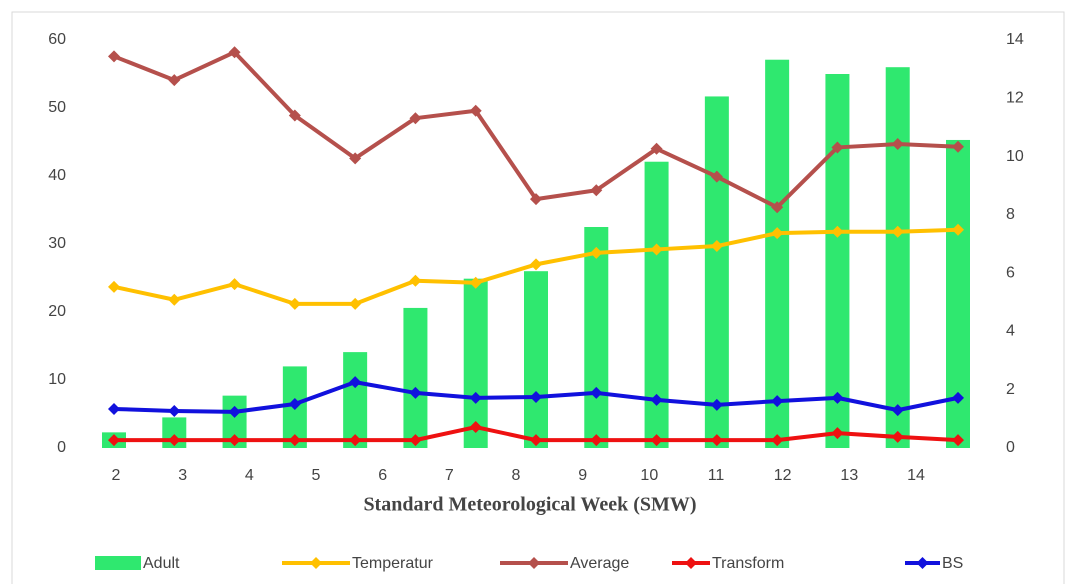  I want to click on x-axis-title: Standard Meteorological Week (SMW), so click(529, 505).